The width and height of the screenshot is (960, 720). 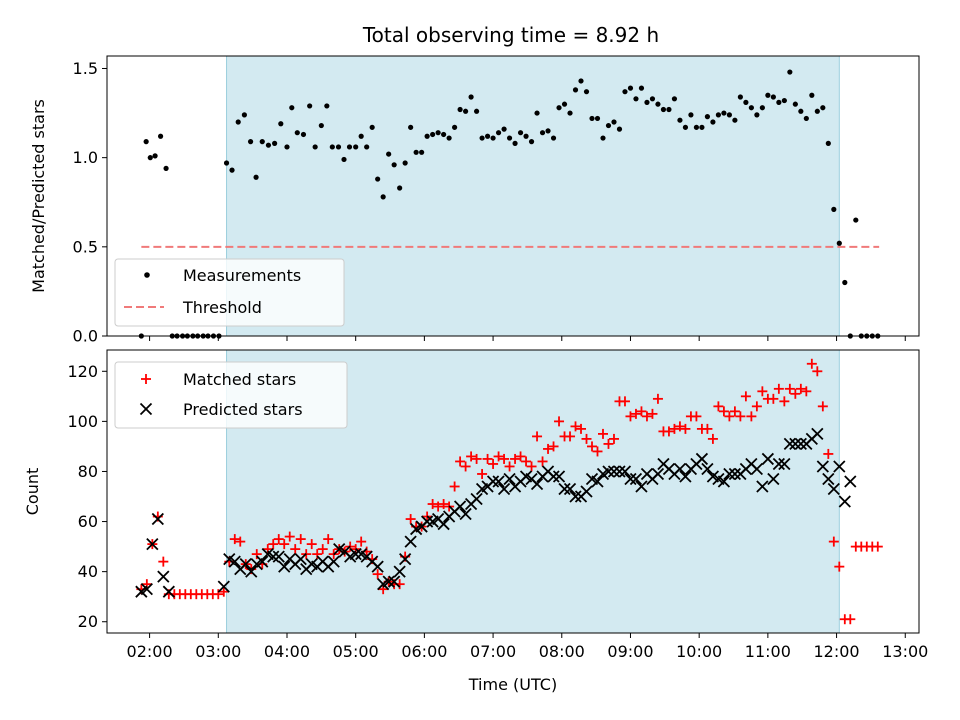 I want to click on ratio-y-axis-label: Matched/Predicted stars, so click(x=38, y=196).